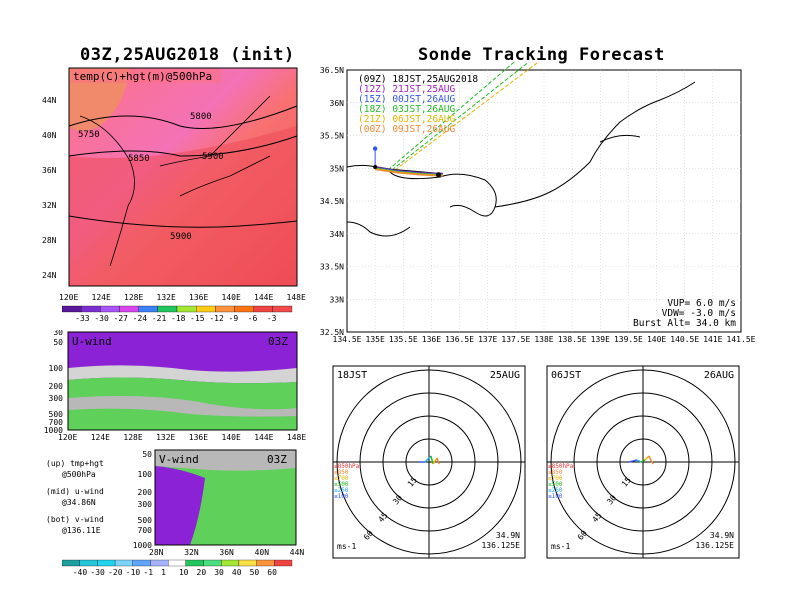 Image resolution: width=792 pixels, height=612 pixels. Describe the element at coordinates (515, 339) in the screenshot. I see `lon-tick-label: 137.5E` at that location.